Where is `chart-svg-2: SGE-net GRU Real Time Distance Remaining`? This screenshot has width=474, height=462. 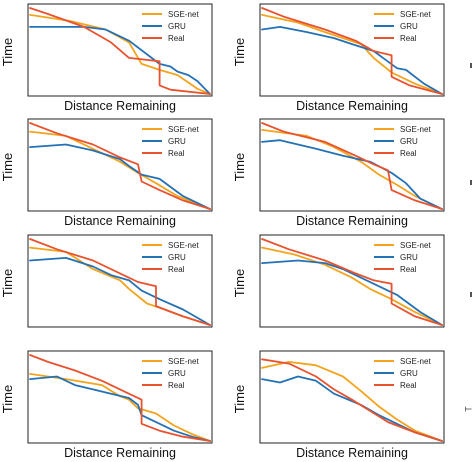
chart-svg-2: SGE-net GRU Real Time Distance Remaining is located at coordinates (338, 58).